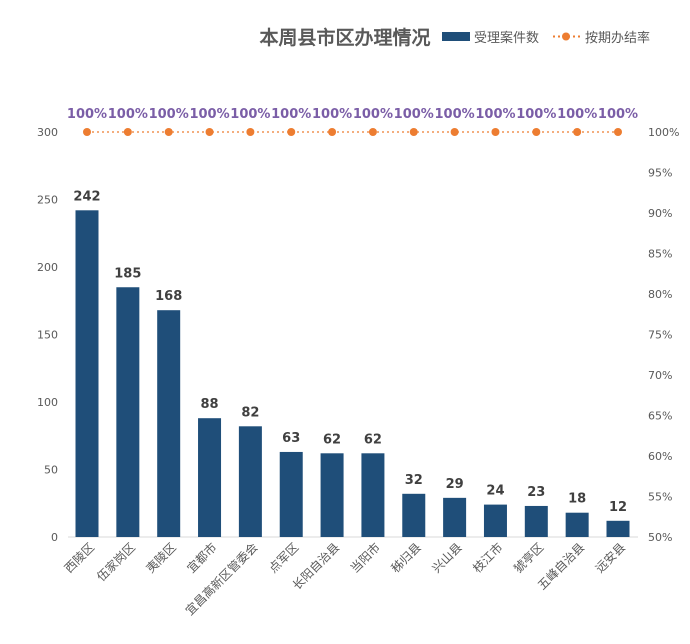  I want to click on category-label: 秭归县, so click(406, 557).